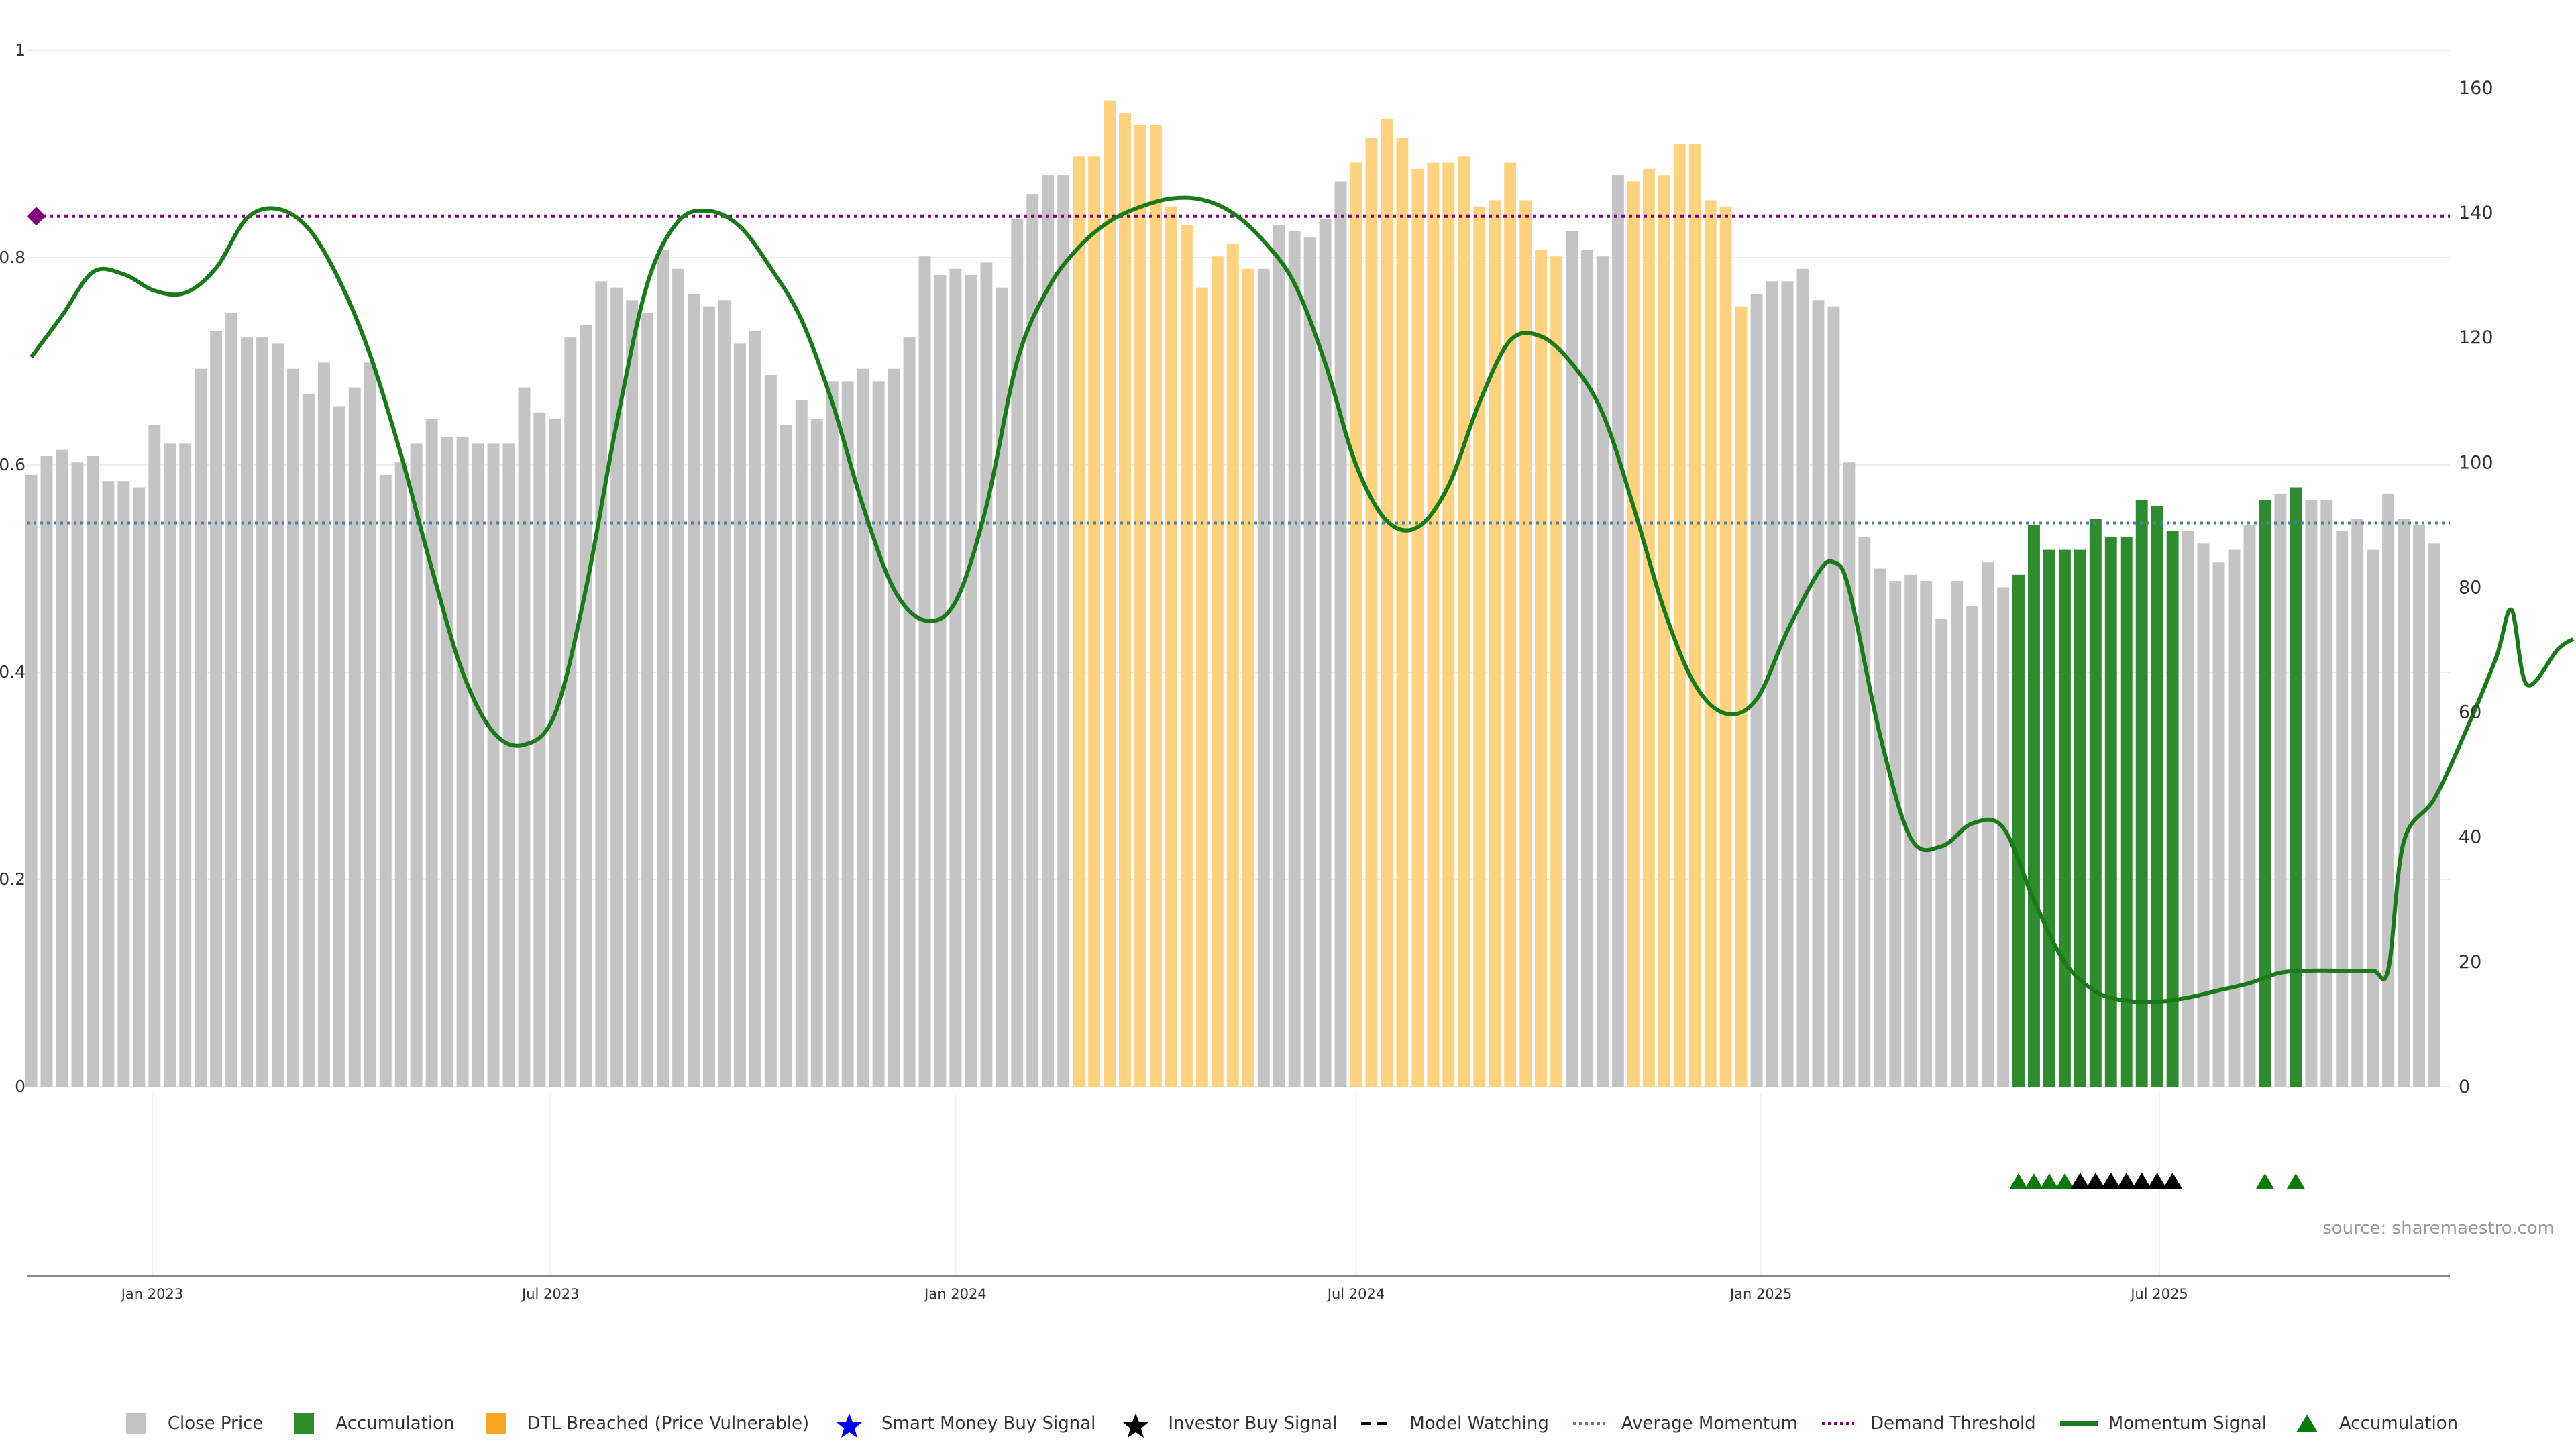  I want to click on left-tick-label: 0.8, so click(12, 257).